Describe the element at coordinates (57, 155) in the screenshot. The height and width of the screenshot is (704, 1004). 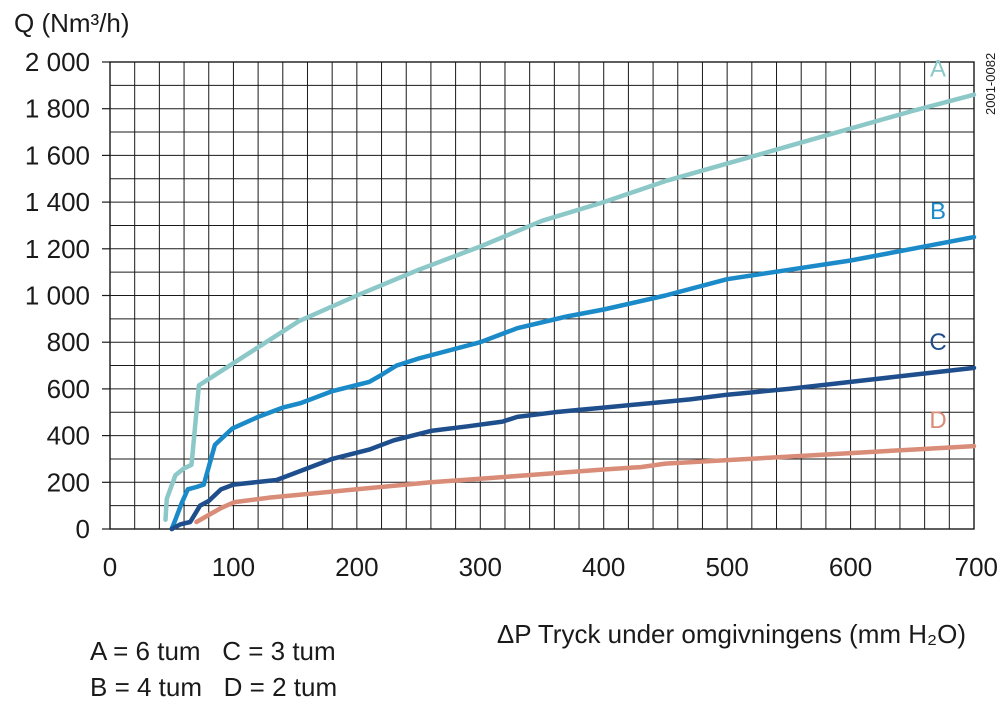
I see `y-tick-label: 1 600` at that location.